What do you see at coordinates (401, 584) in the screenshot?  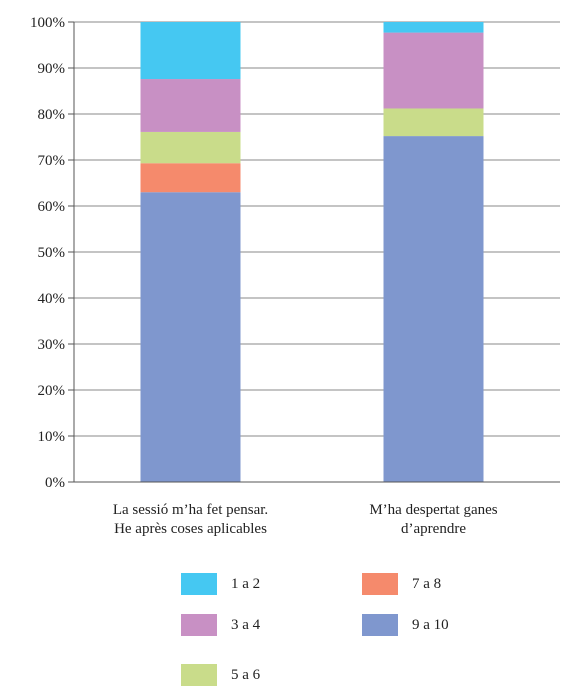 I see `legend-item: 7 a 8` at bounding box center [401, 584].